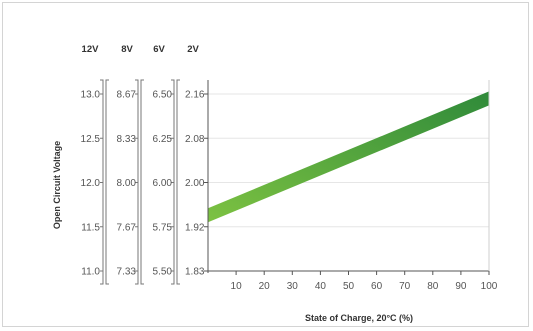 The width and height of the screenshot is (533, 331). Describe the element at coordinates (349, 286) in the screenshot. I see `x-tick-label: 50` at that location.